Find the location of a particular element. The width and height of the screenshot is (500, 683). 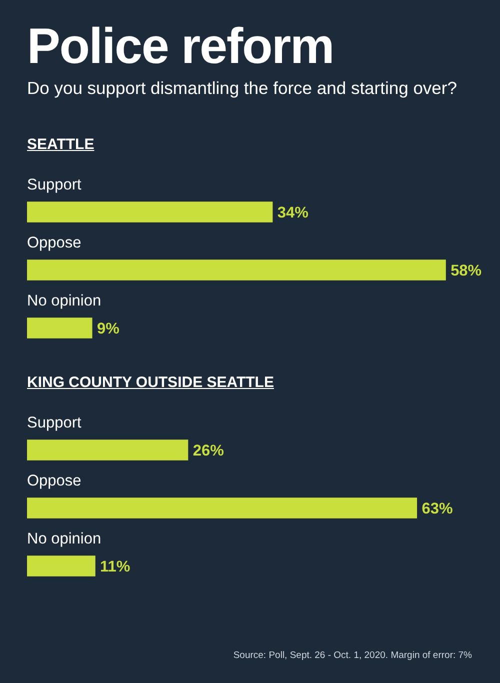

data-label: 58% is located at coordinates (466, 271).